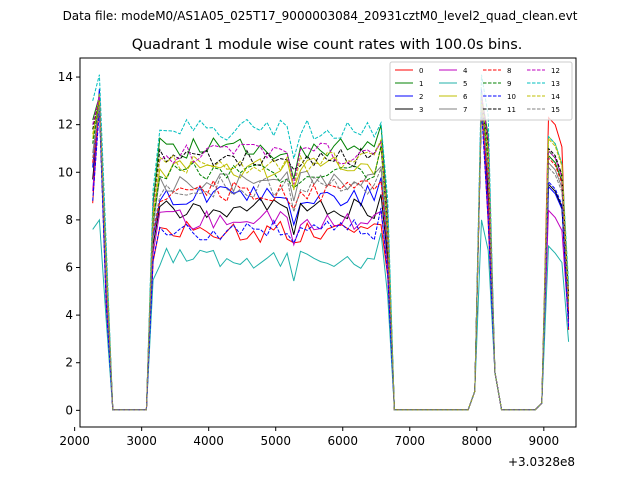  What do you see at coordinates (69, 363) in the screenshot?
I see `y-tick-label: 2` at bounding box center [69, 363].